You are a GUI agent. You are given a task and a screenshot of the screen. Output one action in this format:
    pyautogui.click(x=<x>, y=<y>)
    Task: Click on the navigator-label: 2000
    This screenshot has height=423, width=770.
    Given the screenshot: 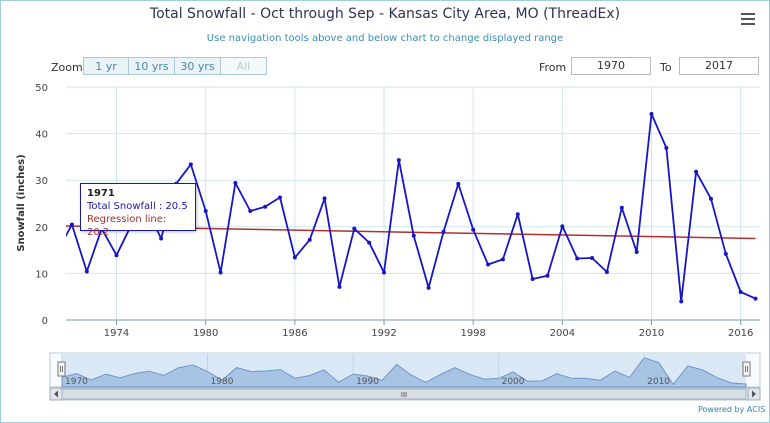 What is the action you would take?
    pyautogui.click(x=513, y=382)
    